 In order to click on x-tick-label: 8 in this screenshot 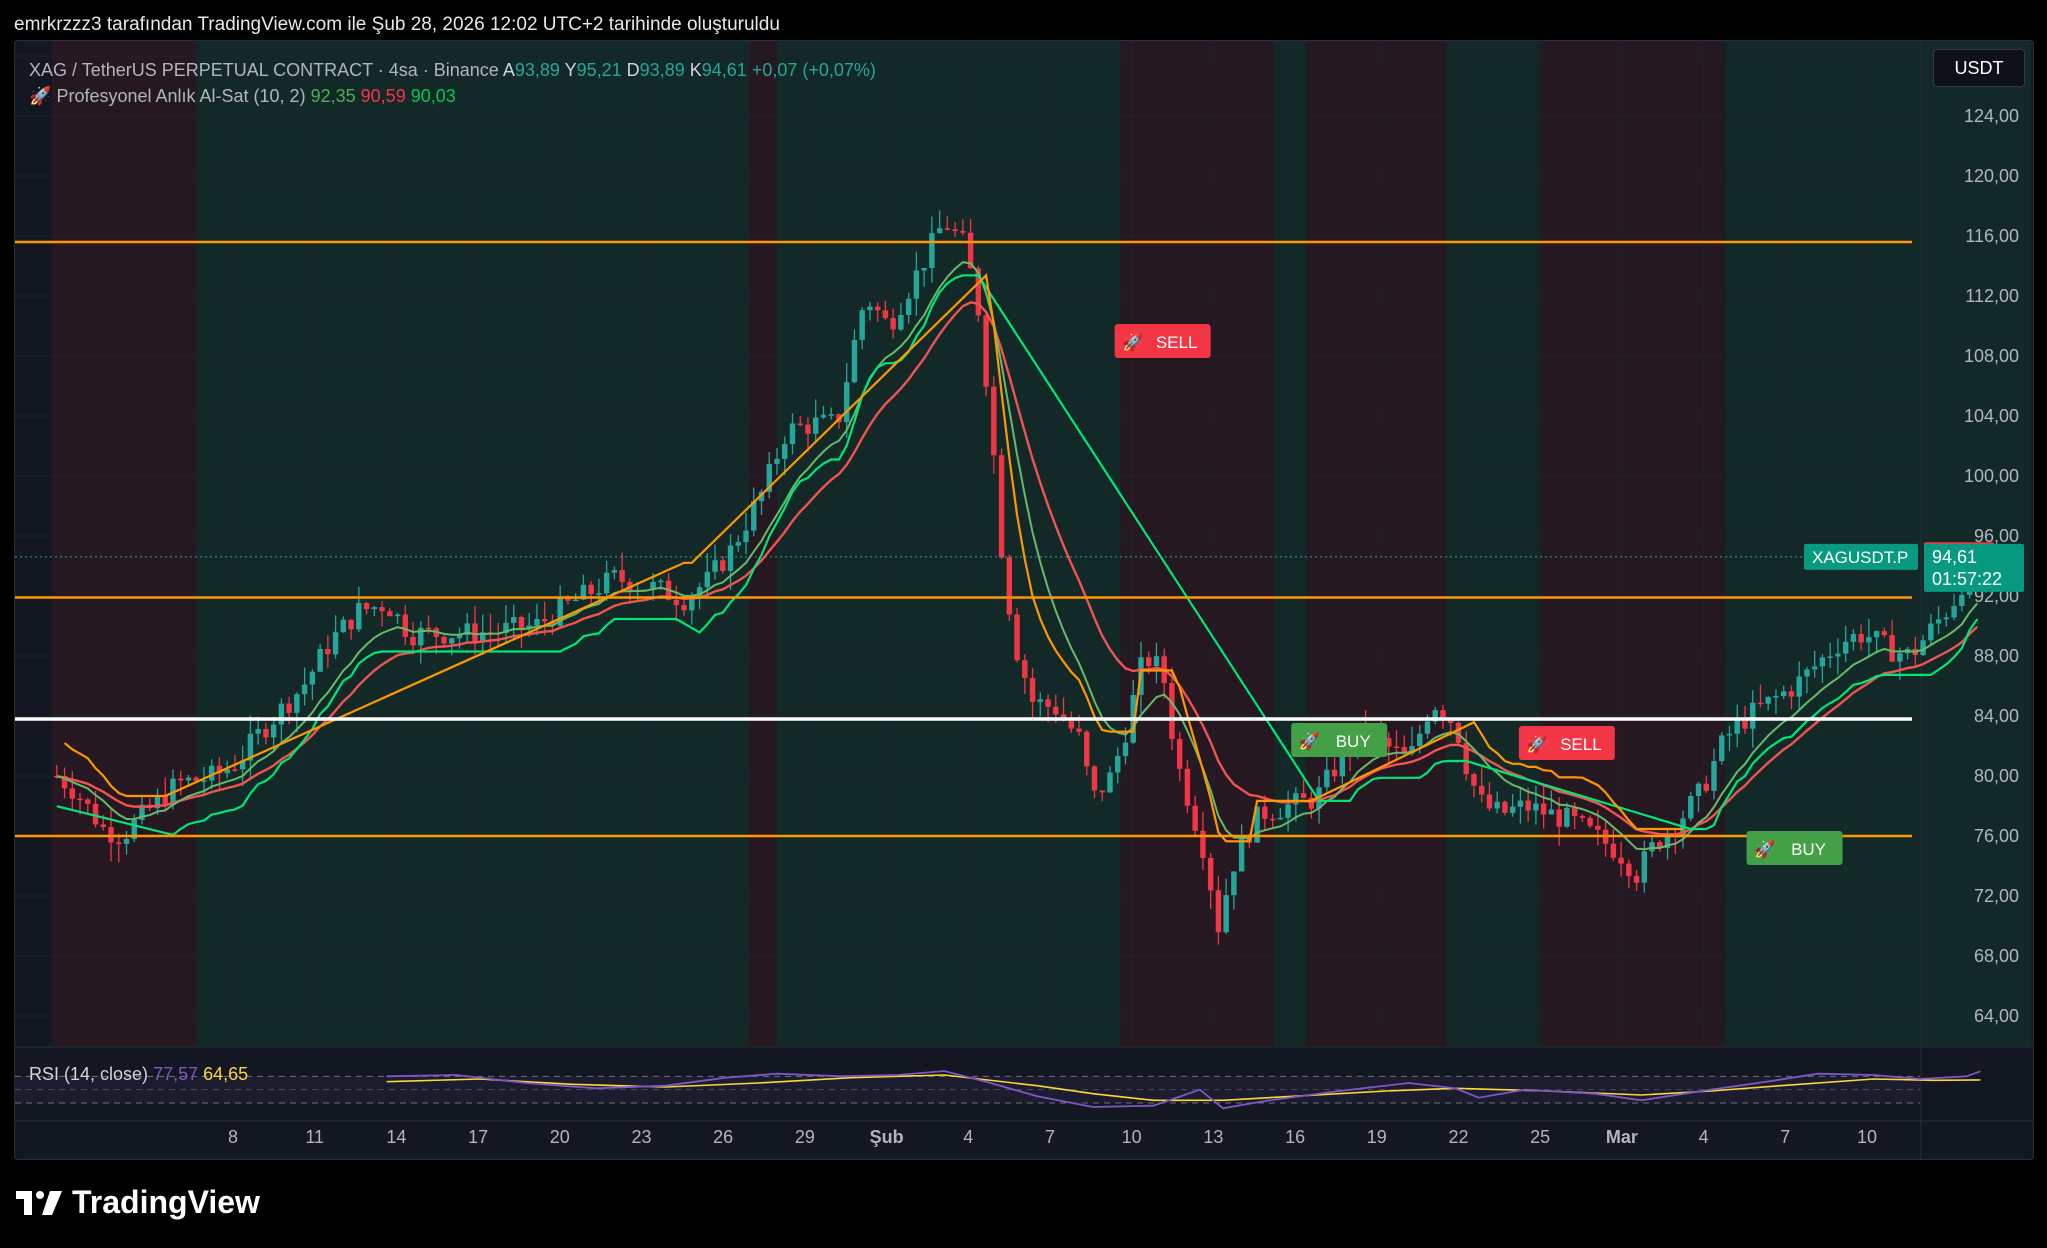, I will do `click(233, 1137)`.